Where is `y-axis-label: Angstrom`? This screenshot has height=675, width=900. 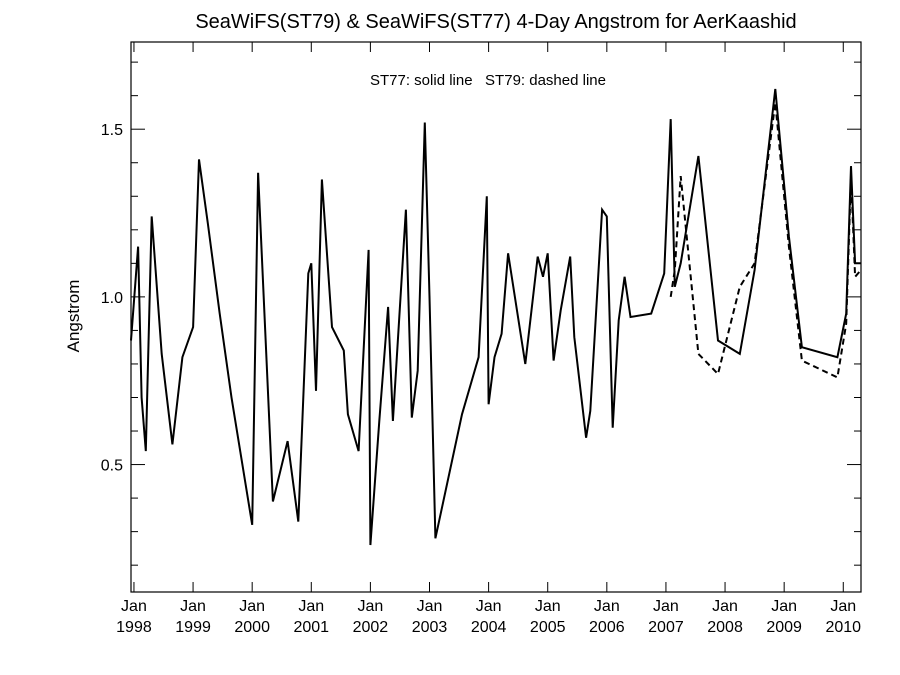 y-axis-label: Angstrom is located at coordinates (73, 316).